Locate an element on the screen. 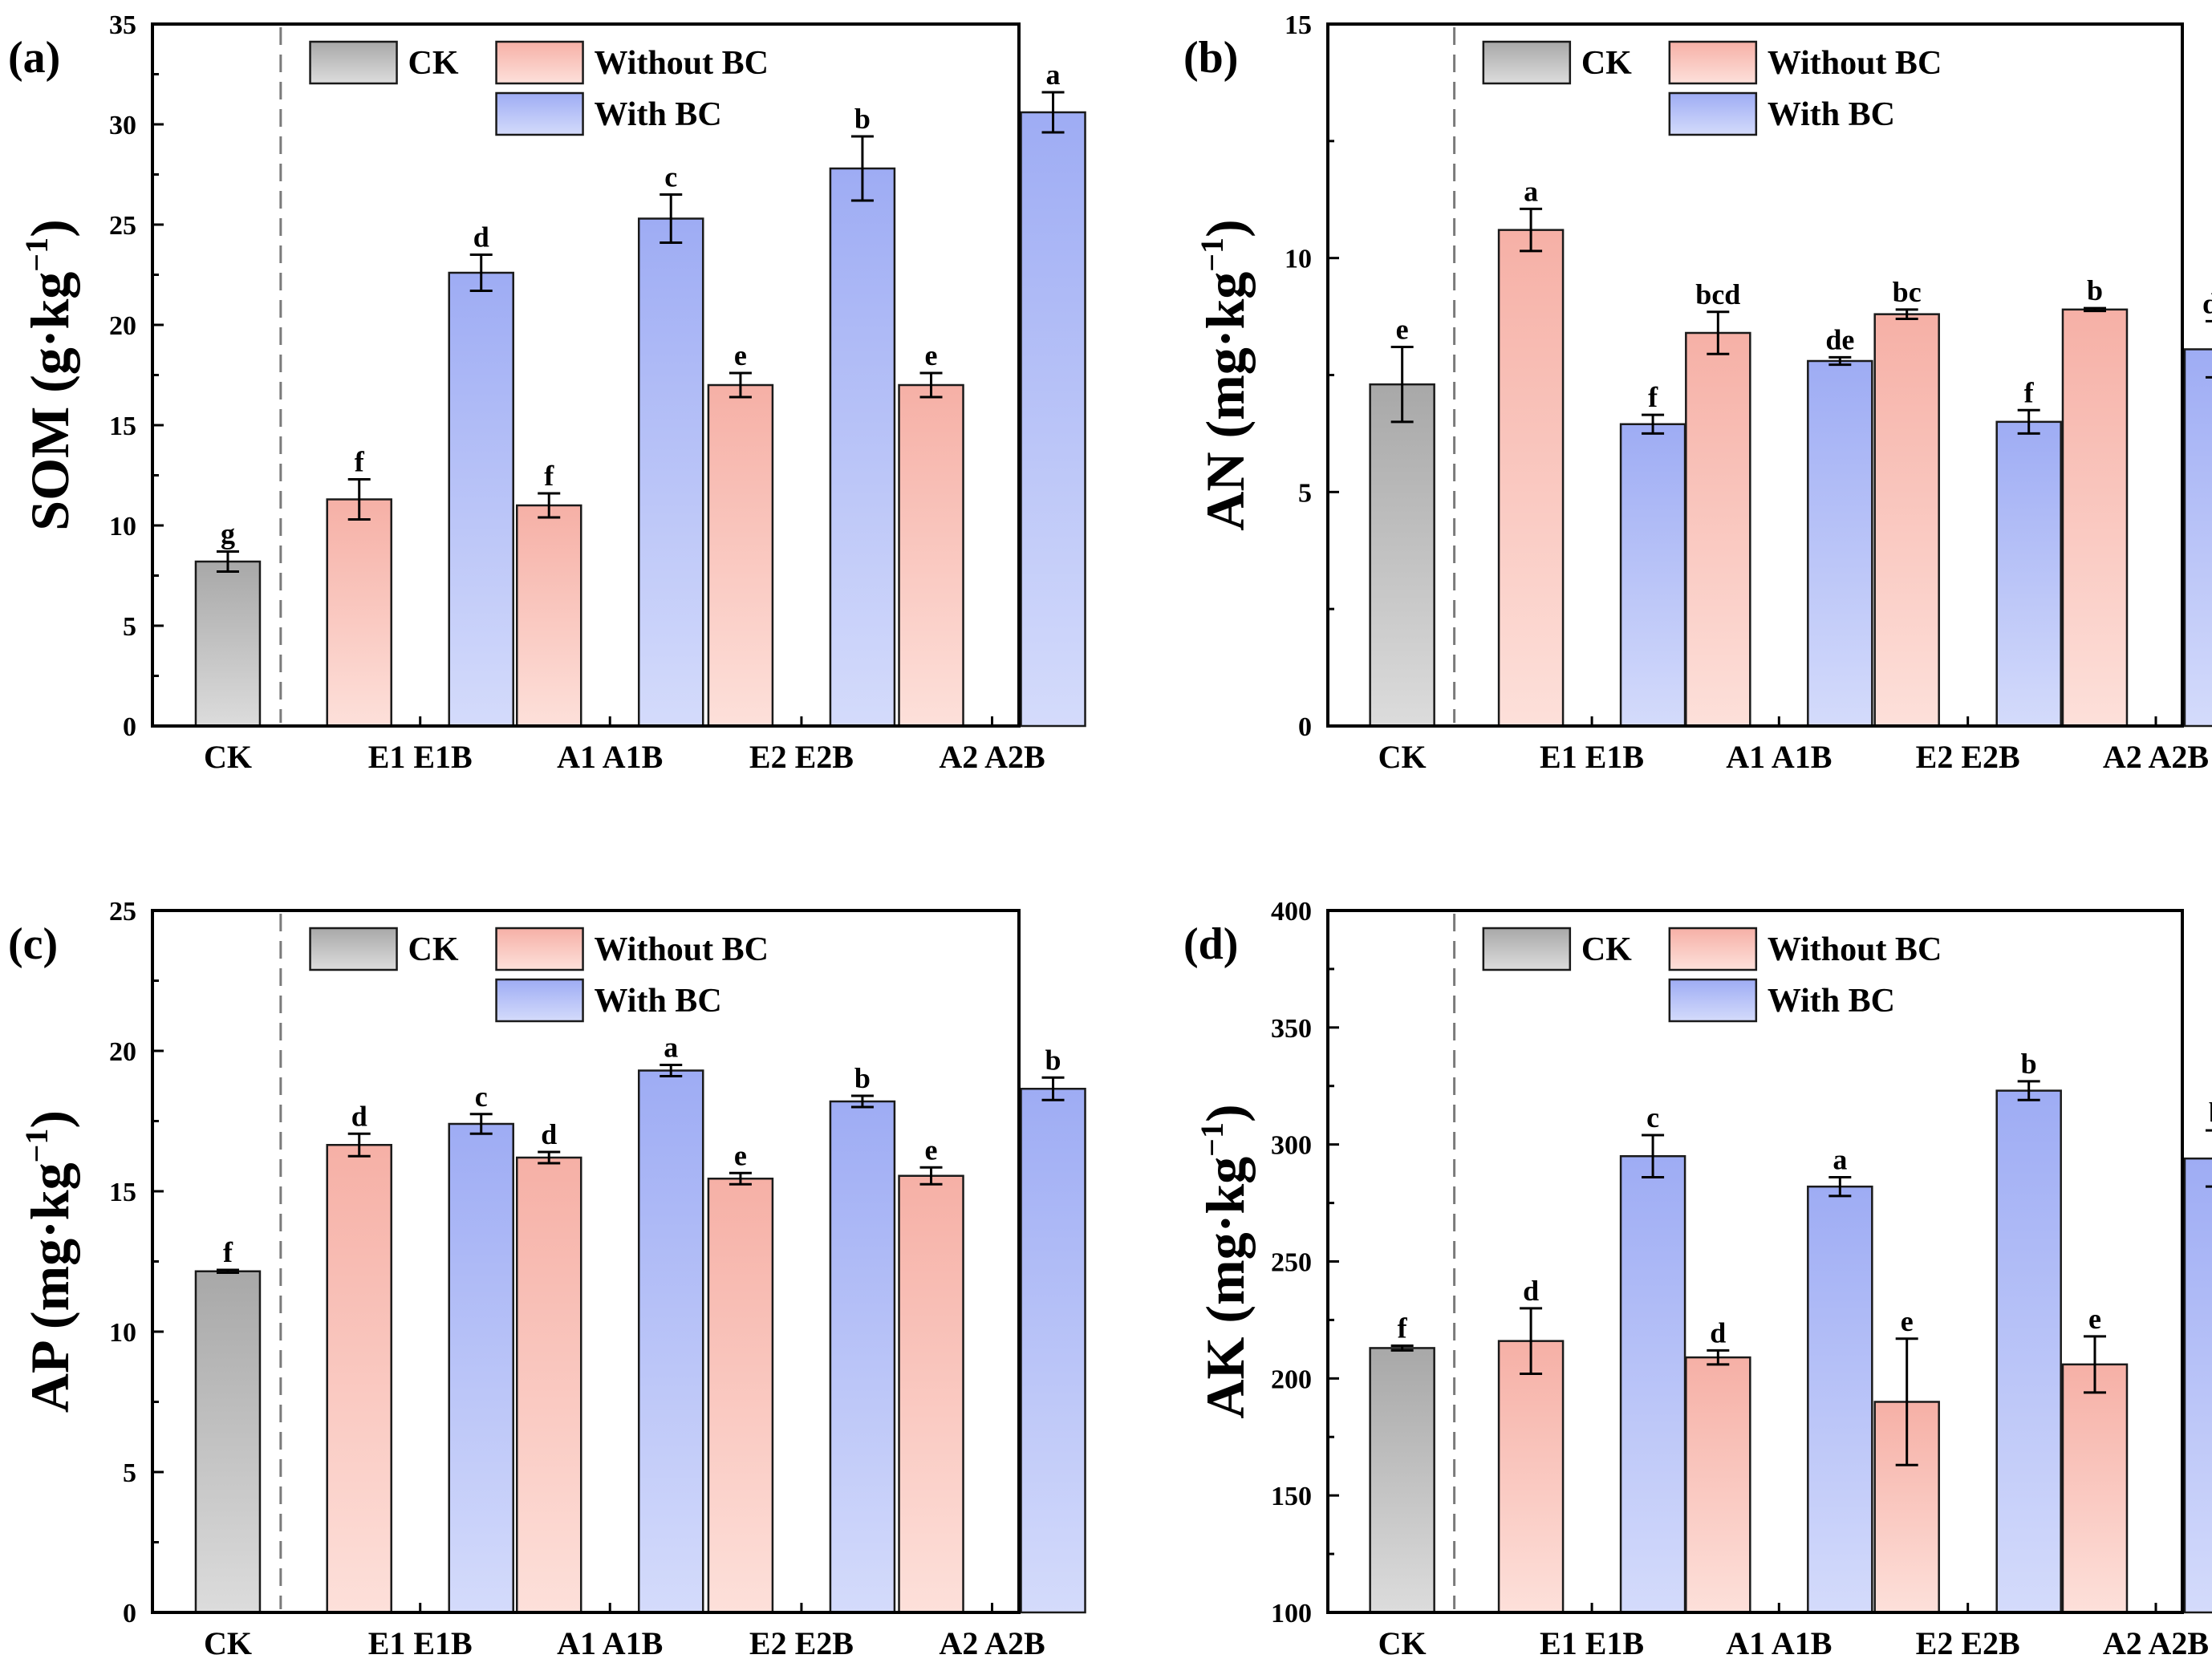  y-axis-label: AP (mg·kg−1) is located at coordinates (49, 1261).